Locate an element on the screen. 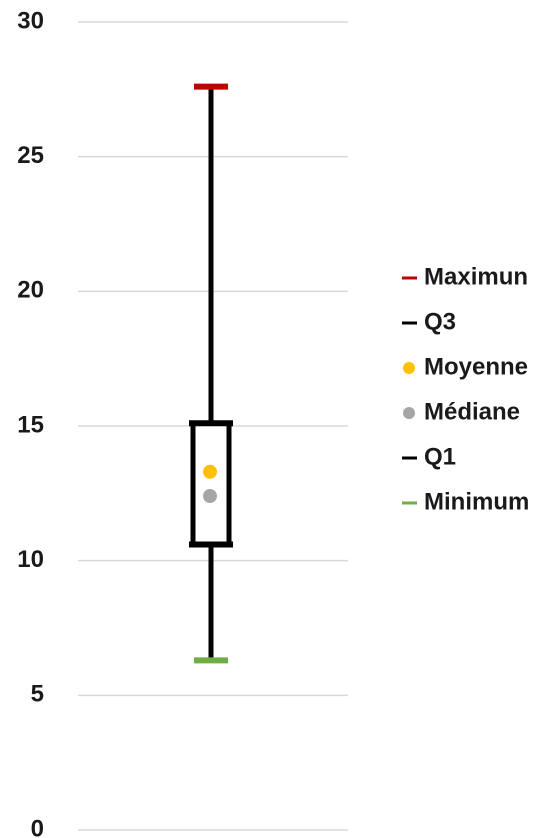  legend-label-maximum: Maximun is located at coordinates (476, 276).